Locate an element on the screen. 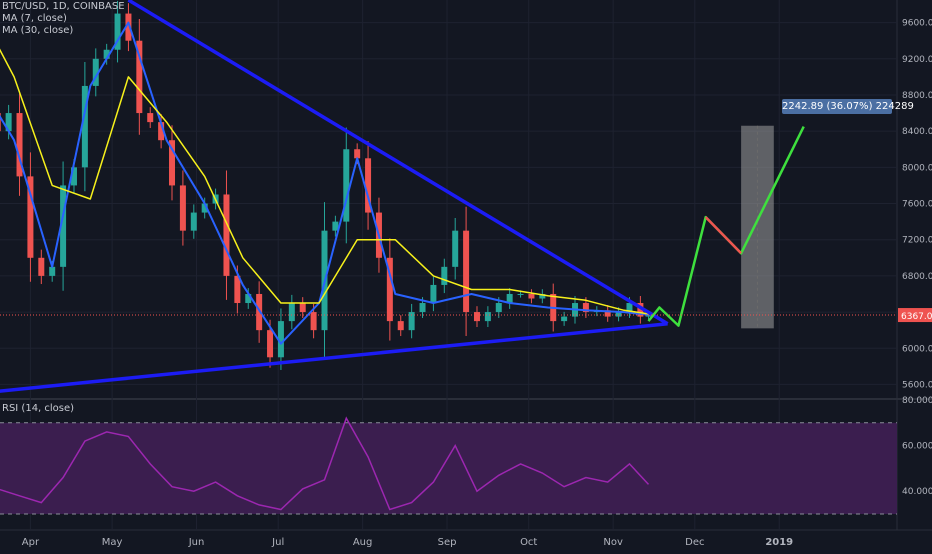  y-tick-label: 9600.00 is located at coordinates (917, 24).